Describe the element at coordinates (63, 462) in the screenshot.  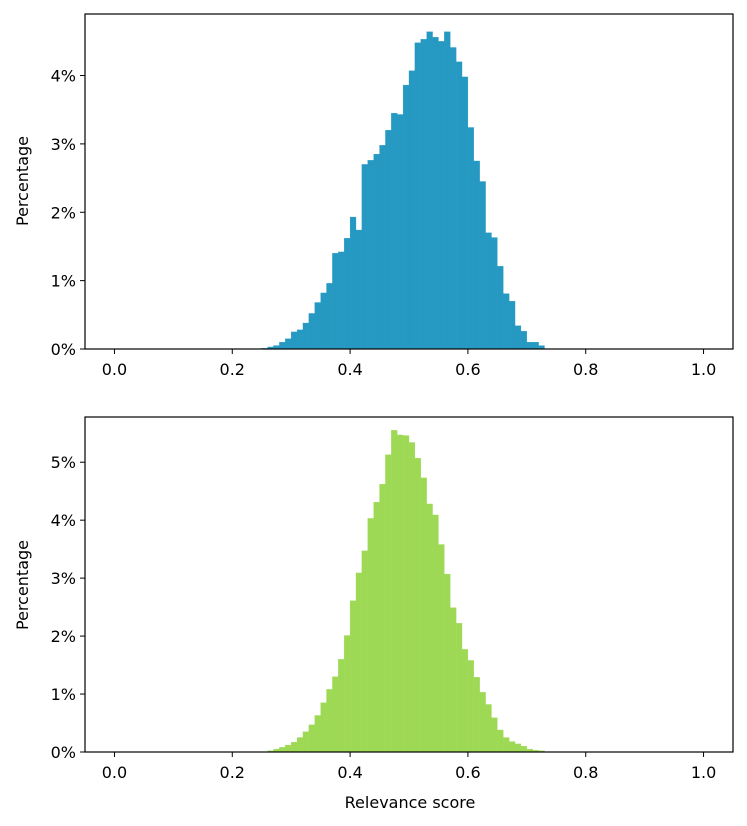
I see `y-tick-label: 5%` at that location.